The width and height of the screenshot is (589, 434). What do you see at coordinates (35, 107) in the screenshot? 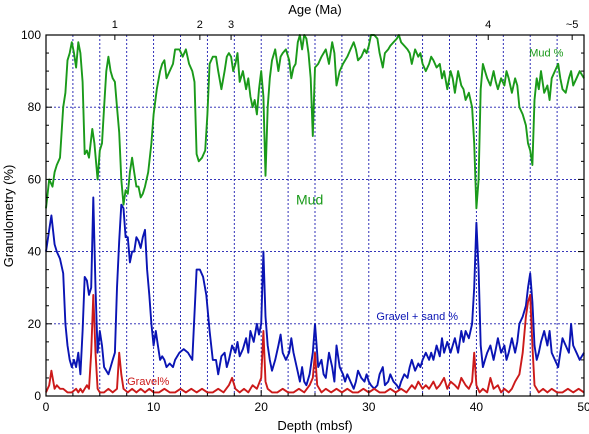
I see `y-tick-label: 80` at bounding box center [35, 107].